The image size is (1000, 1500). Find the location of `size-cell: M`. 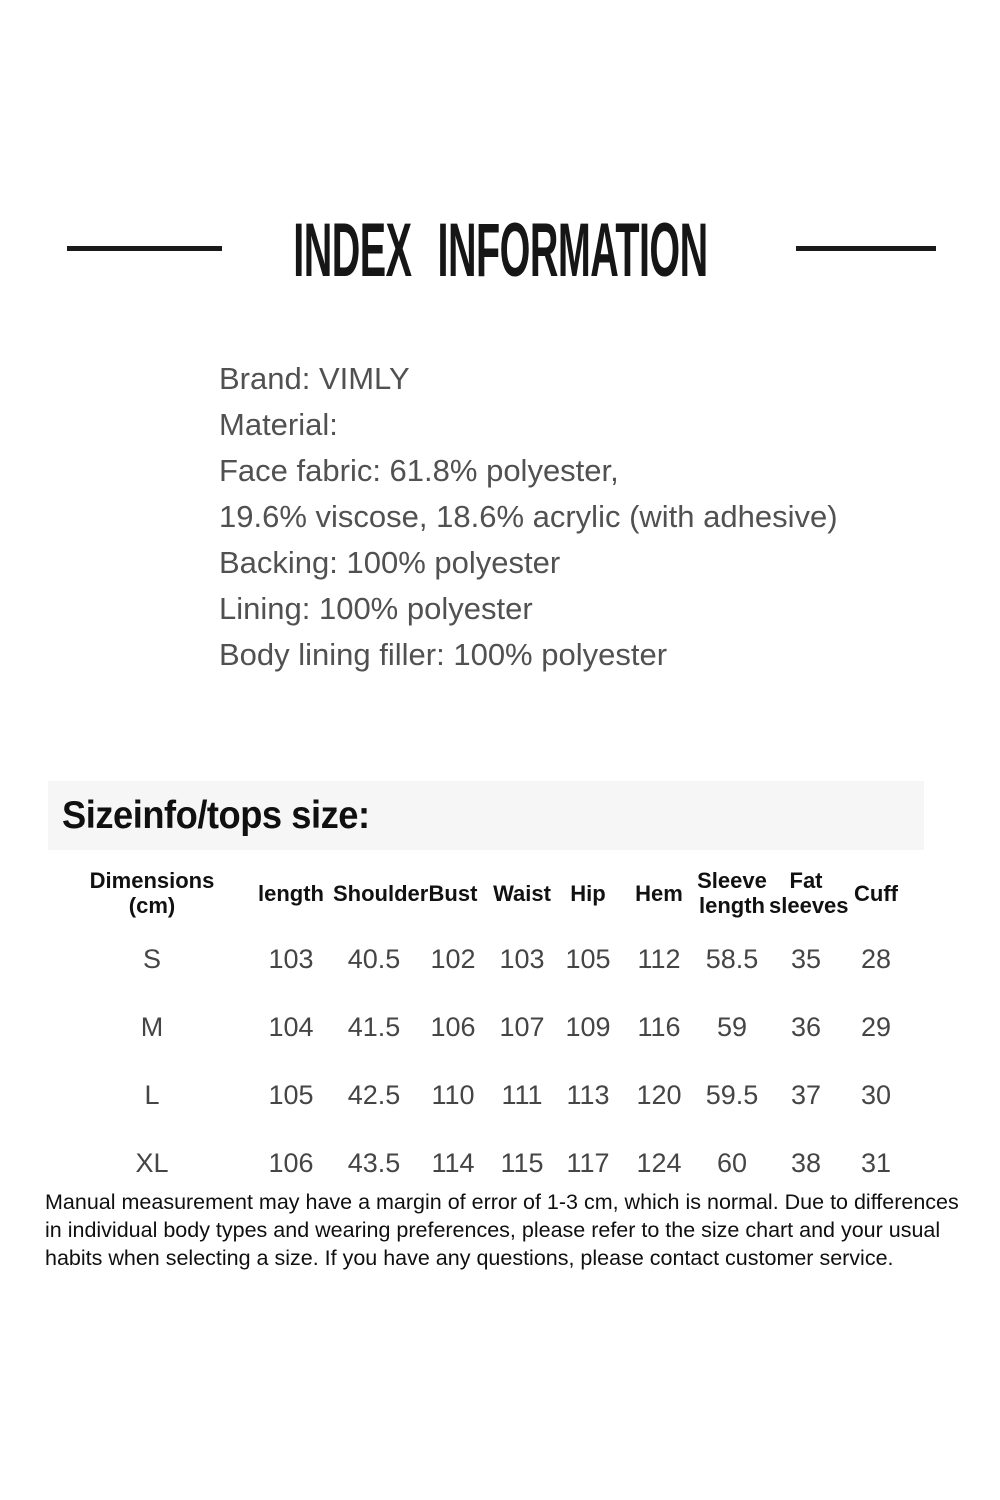

size-cell: M is located at coordinates (152, 1027).